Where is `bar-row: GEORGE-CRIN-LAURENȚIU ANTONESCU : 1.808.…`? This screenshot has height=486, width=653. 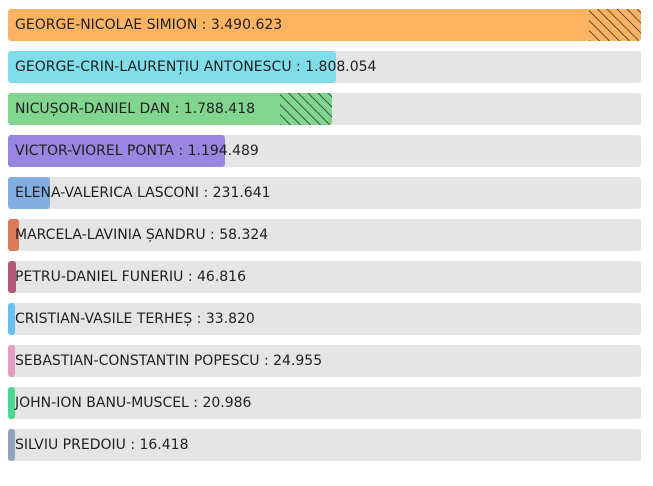 bar-row: GEORGE-CRIN-LAURENȚIU ANTONESCU : 1.808.… is located at coordinates (324, 67).